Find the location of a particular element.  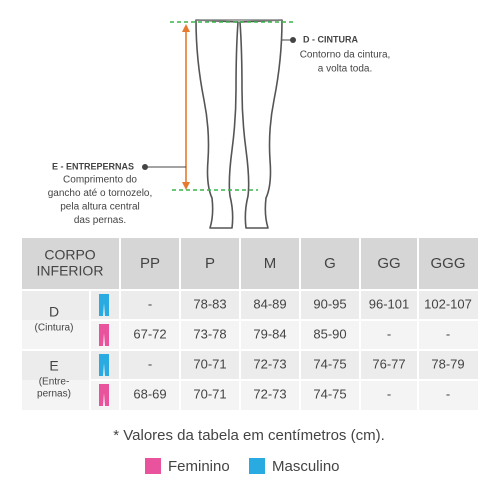

cell: 84-89 is located at coordinates (269, 303).